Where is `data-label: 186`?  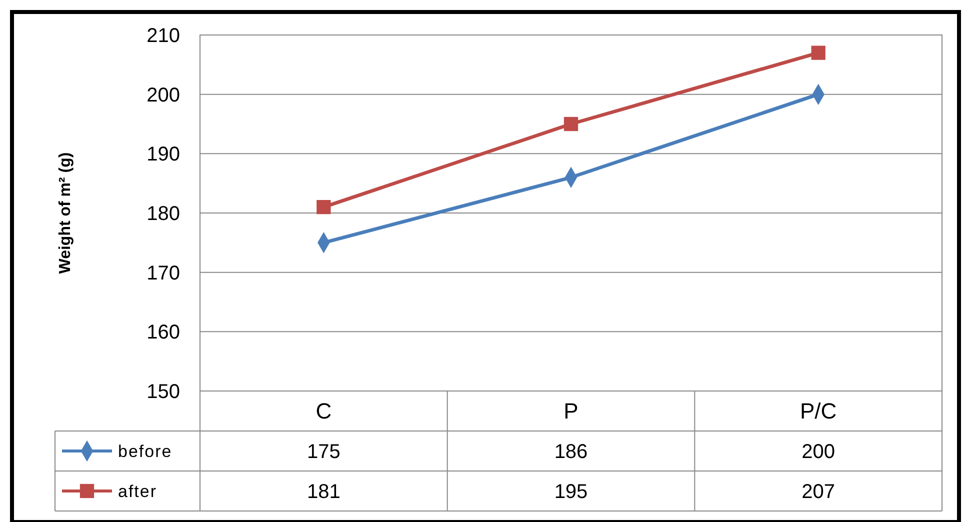
data-label: 186 is located at coordinates (571, 452).